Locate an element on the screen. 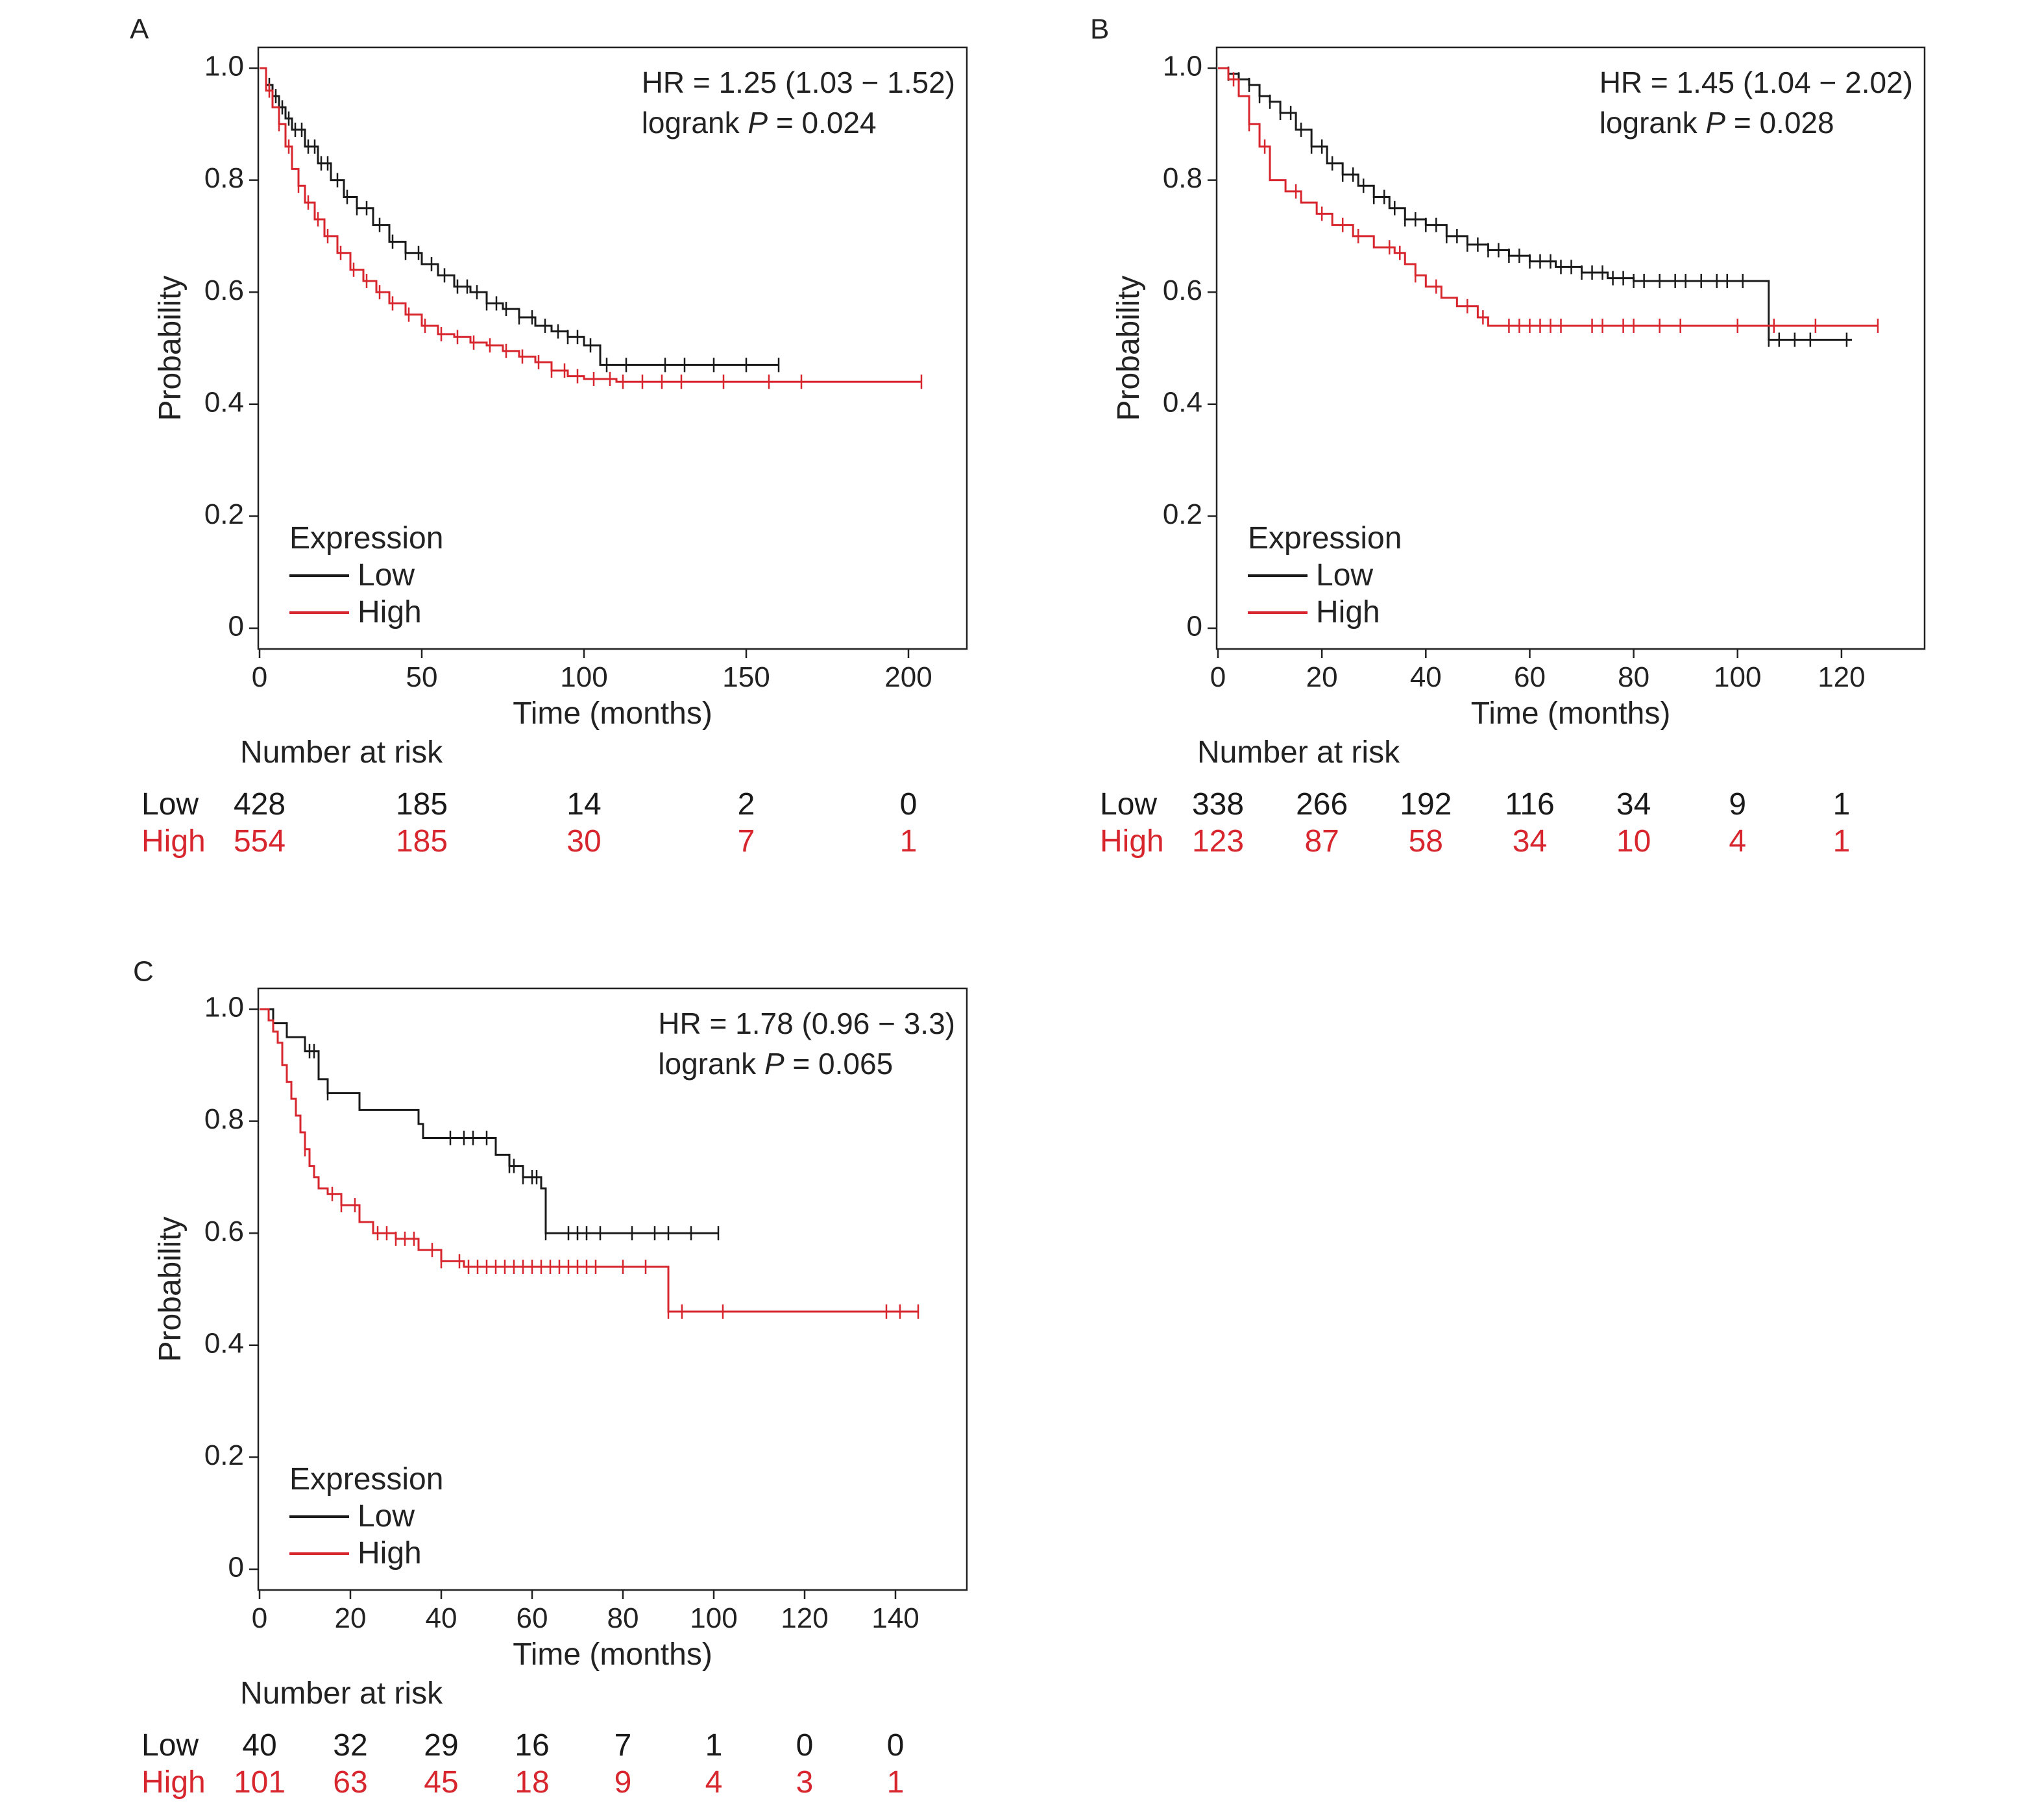 Image resolution: width=2044 pixels, height=1810 pixels. panel-label: C is located at coordinates (143, 972).